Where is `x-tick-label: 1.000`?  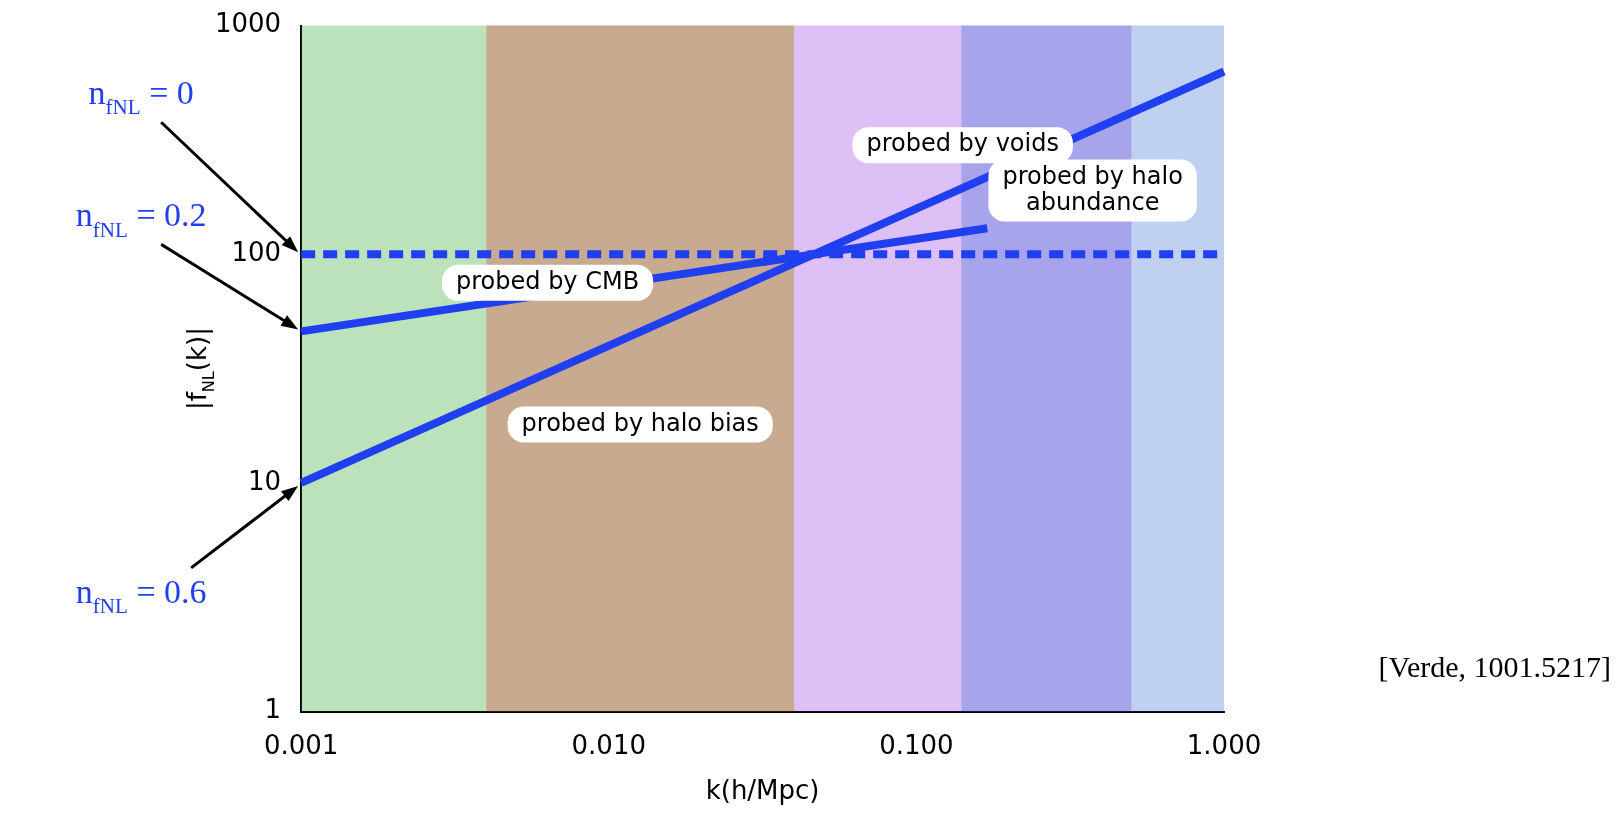 x-tick-label: 1.000 is located at coordinates (1224, 744).